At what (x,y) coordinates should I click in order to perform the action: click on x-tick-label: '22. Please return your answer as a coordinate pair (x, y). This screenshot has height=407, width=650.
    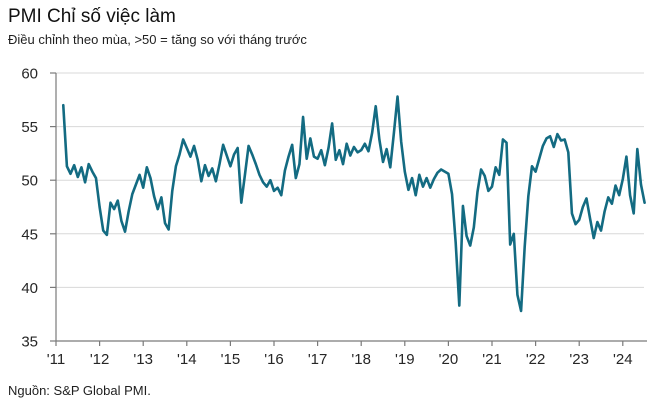
    Looking at the image, I should click on (536, 359).